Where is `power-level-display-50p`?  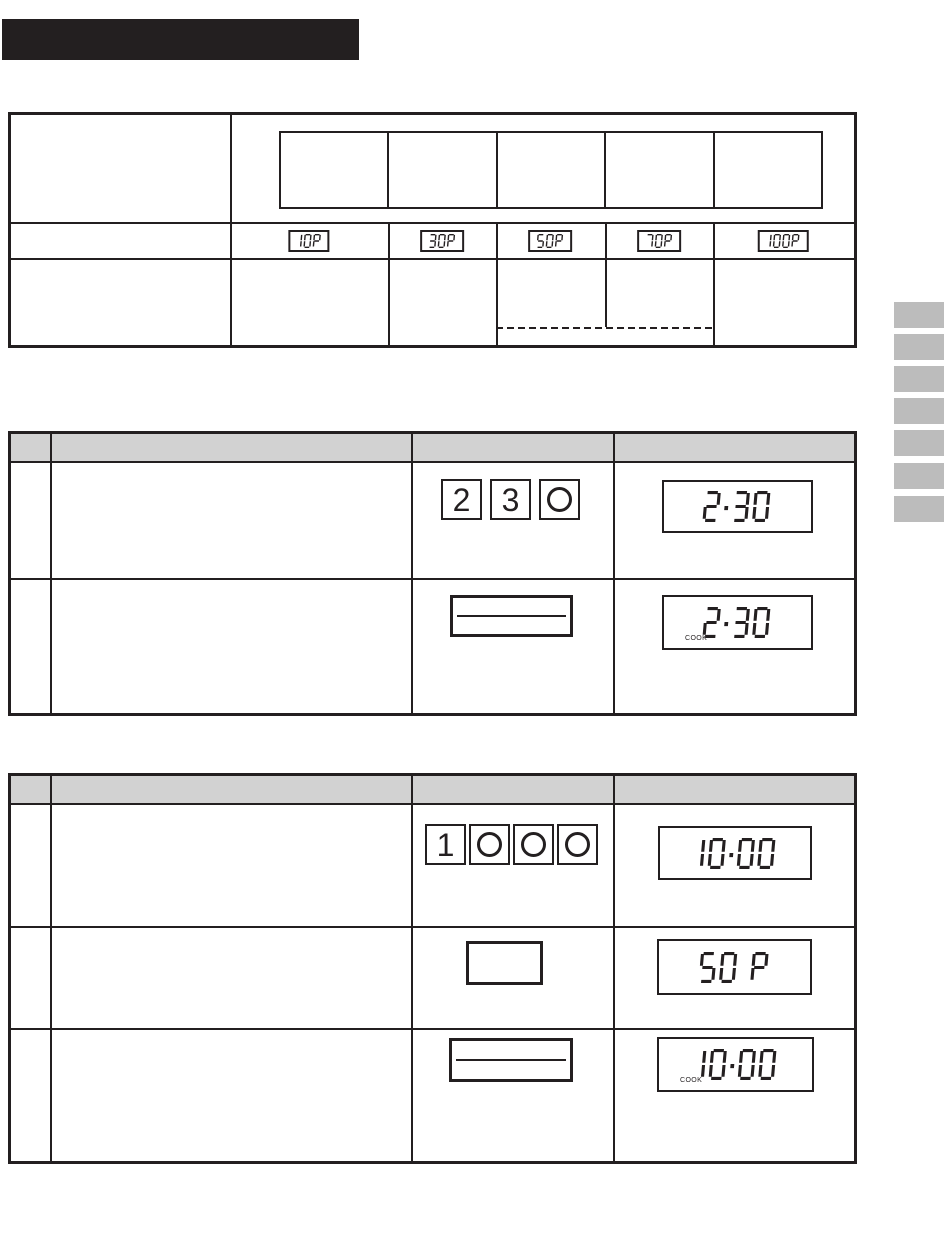 power-level-display-50p is located at coordinates (550, 241).